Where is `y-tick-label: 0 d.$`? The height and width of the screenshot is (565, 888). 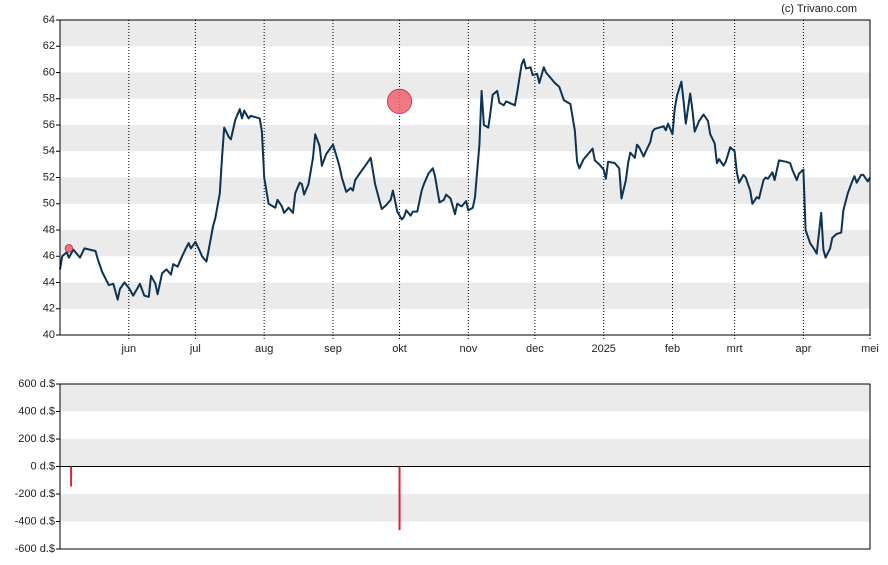 y-tick-label: 0 d.$ is located at coordinates (43, 466).